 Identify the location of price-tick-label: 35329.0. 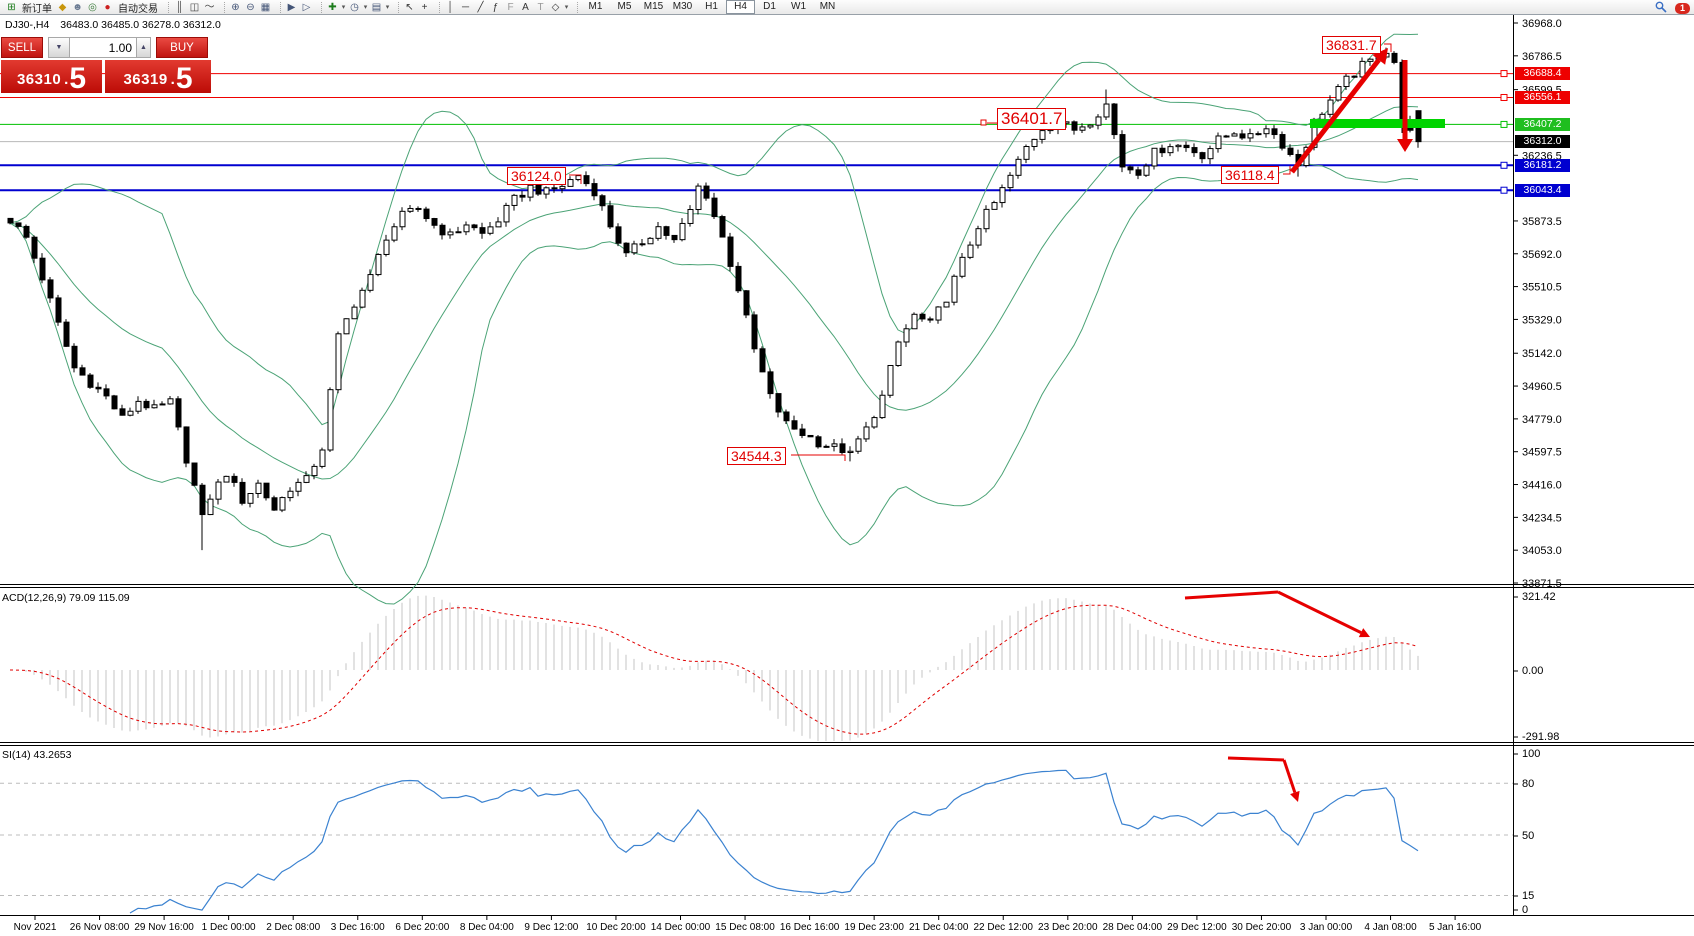
(1542, 320).